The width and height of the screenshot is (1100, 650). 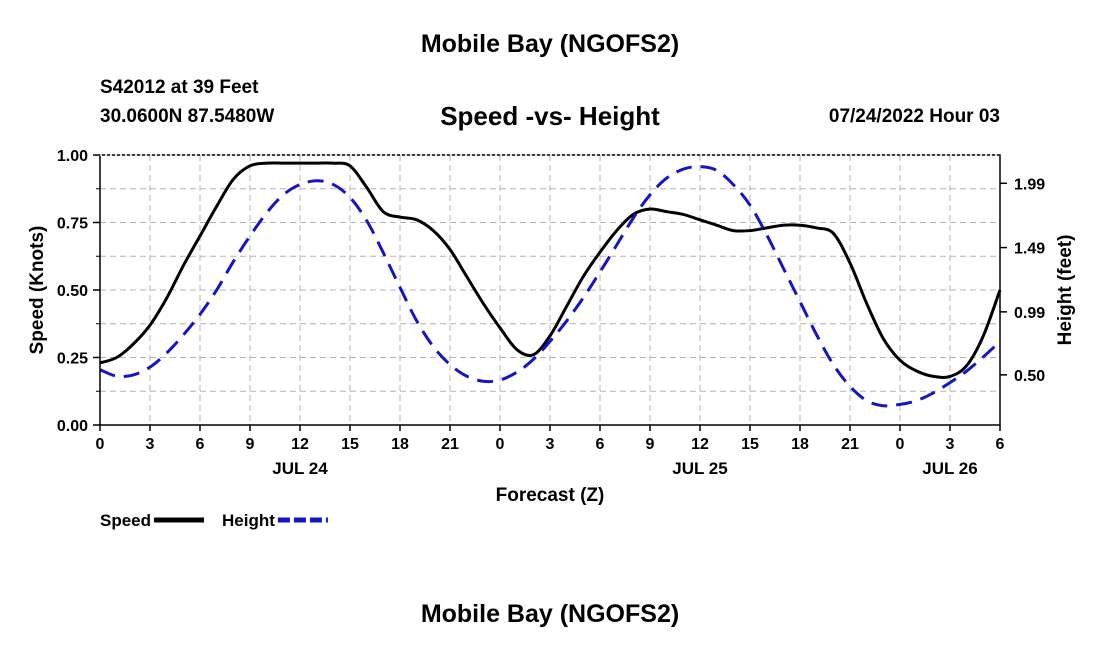 I want to click on station-coordinates: 30.0600N 87.5480W, so click(x=187, y=116).